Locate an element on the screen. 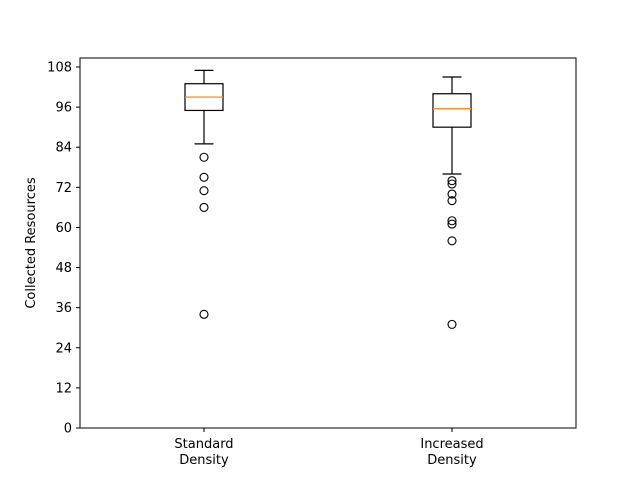  y-axis: 0 12 24 36 48 60 72 84 96 108 is located at coordinates (63, 249).